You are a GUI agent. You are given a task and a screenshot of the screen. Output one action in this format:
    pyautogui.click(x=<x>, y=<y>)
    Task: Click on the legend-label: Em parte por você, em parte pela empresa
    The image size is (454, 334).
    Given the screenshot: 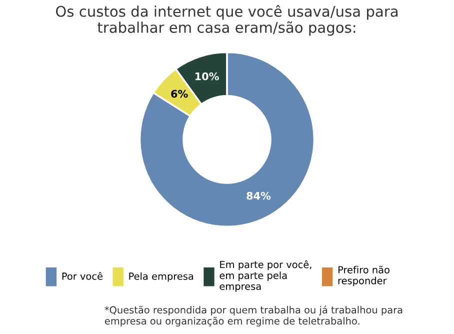 What is the action you would take?
    pyautogui.click(x=266, y=276)
    